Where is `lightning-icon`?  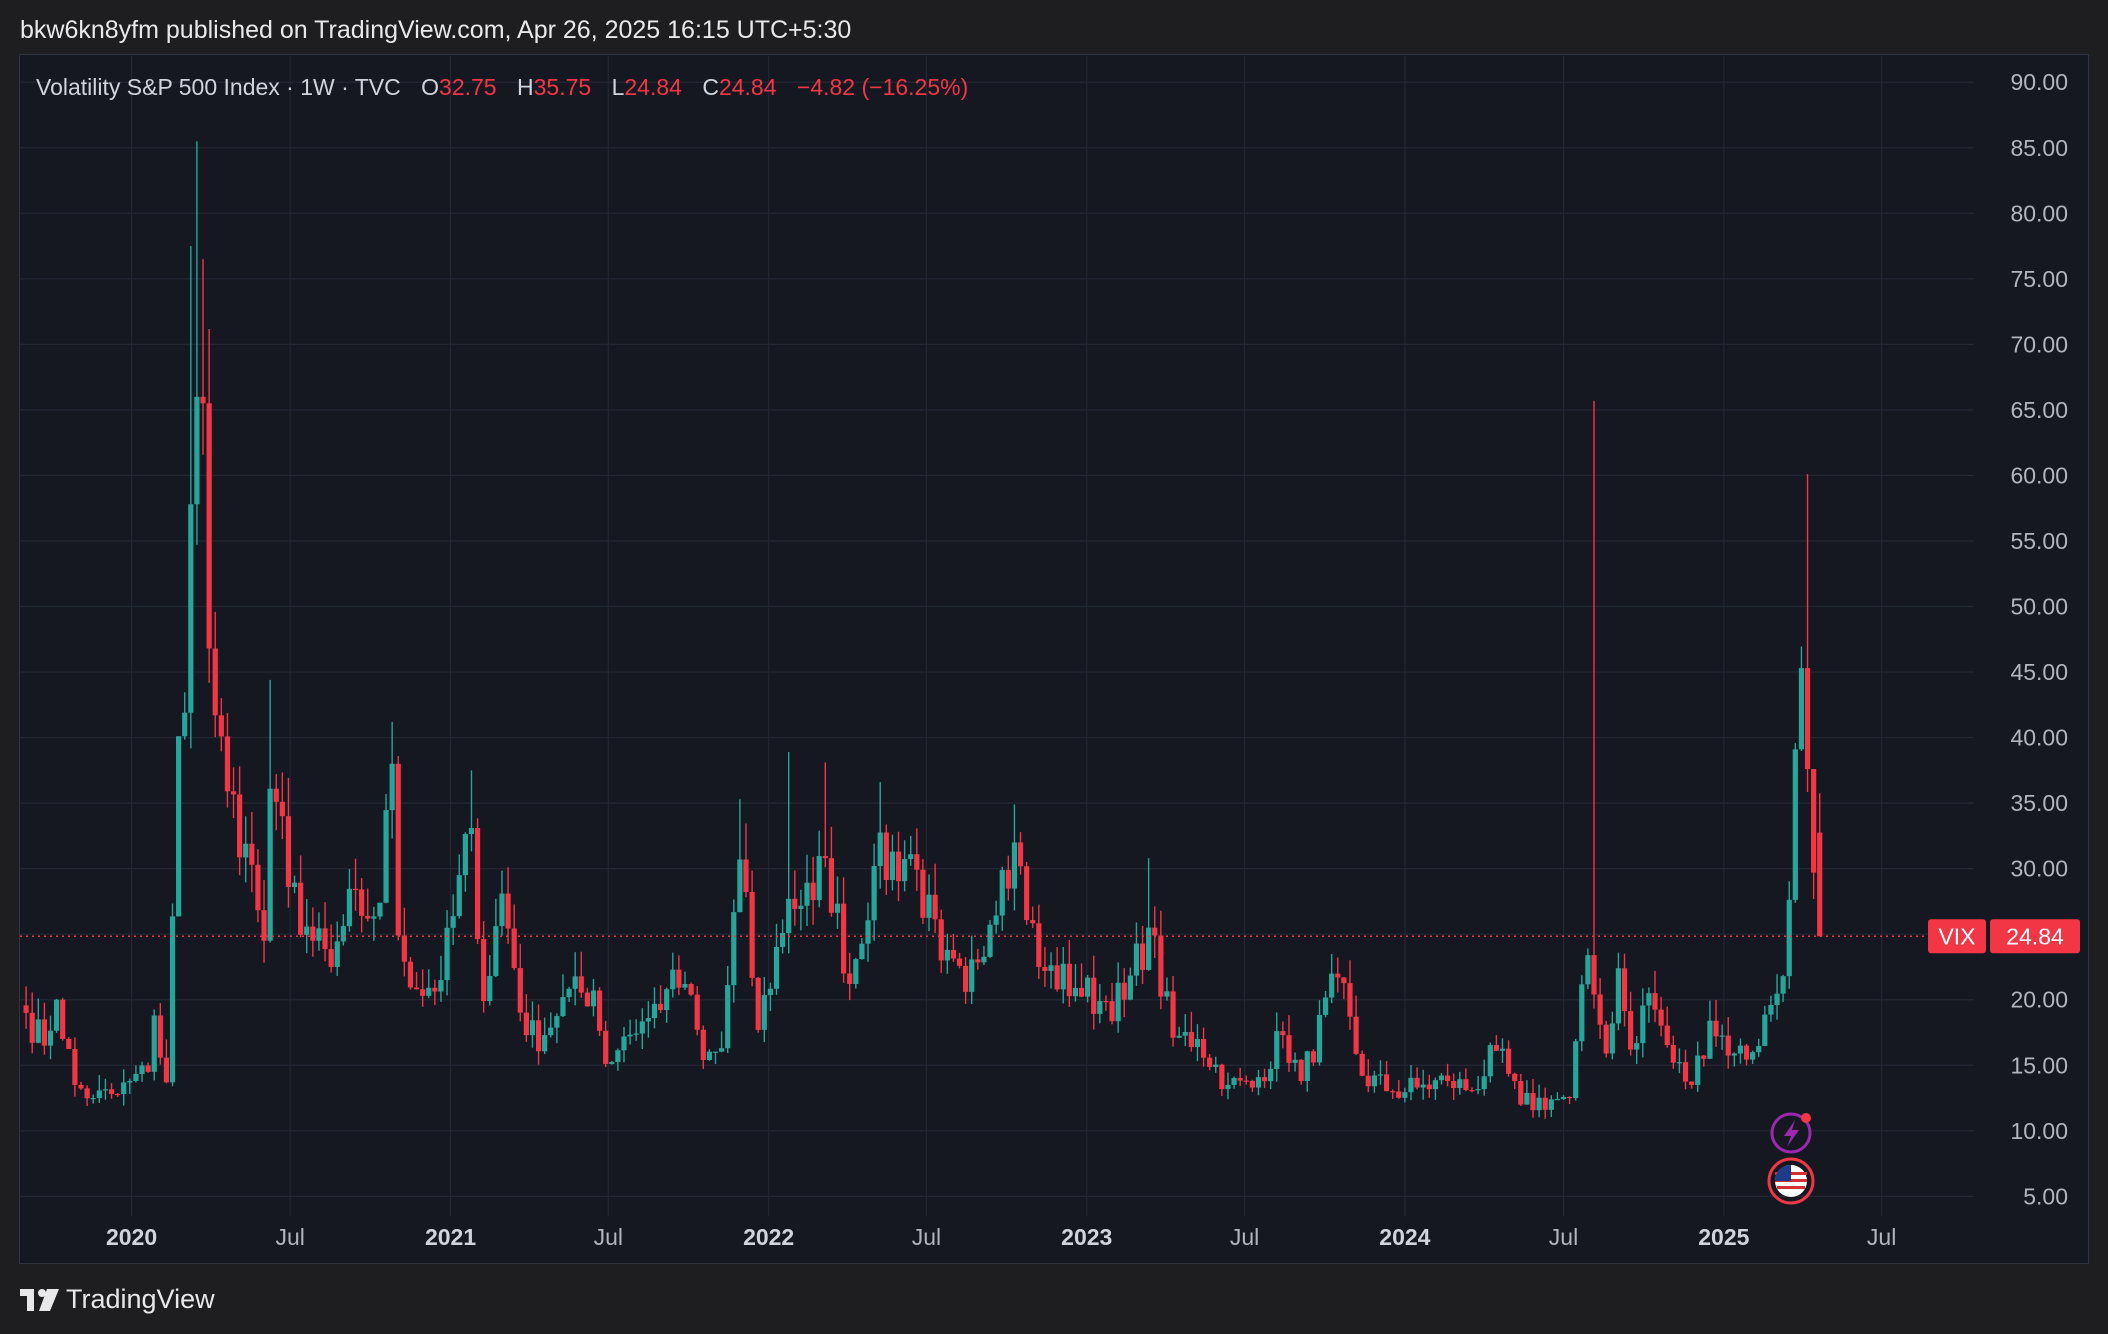 lightning-icon is located at coordinates (1791, 1133).